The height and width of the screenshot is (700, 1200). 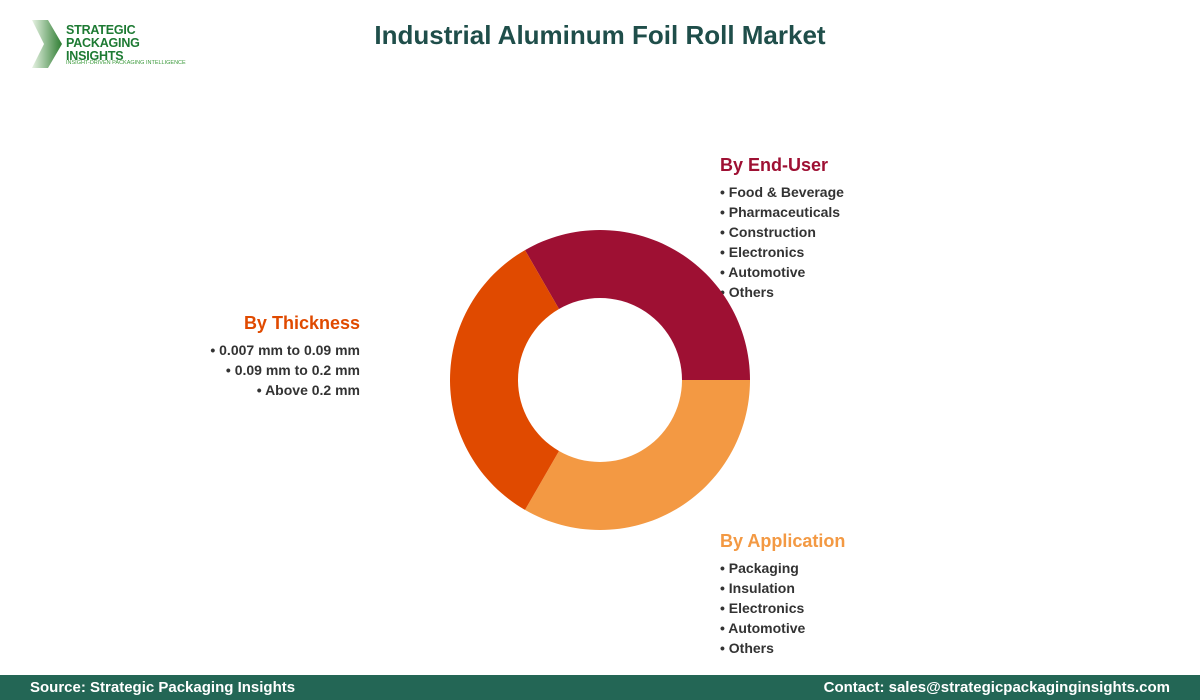 What do you see at coordinates (101, 30) in the screenshot?
I see `logo-line1: STRATEGIC` at bounding box center [101, 30].